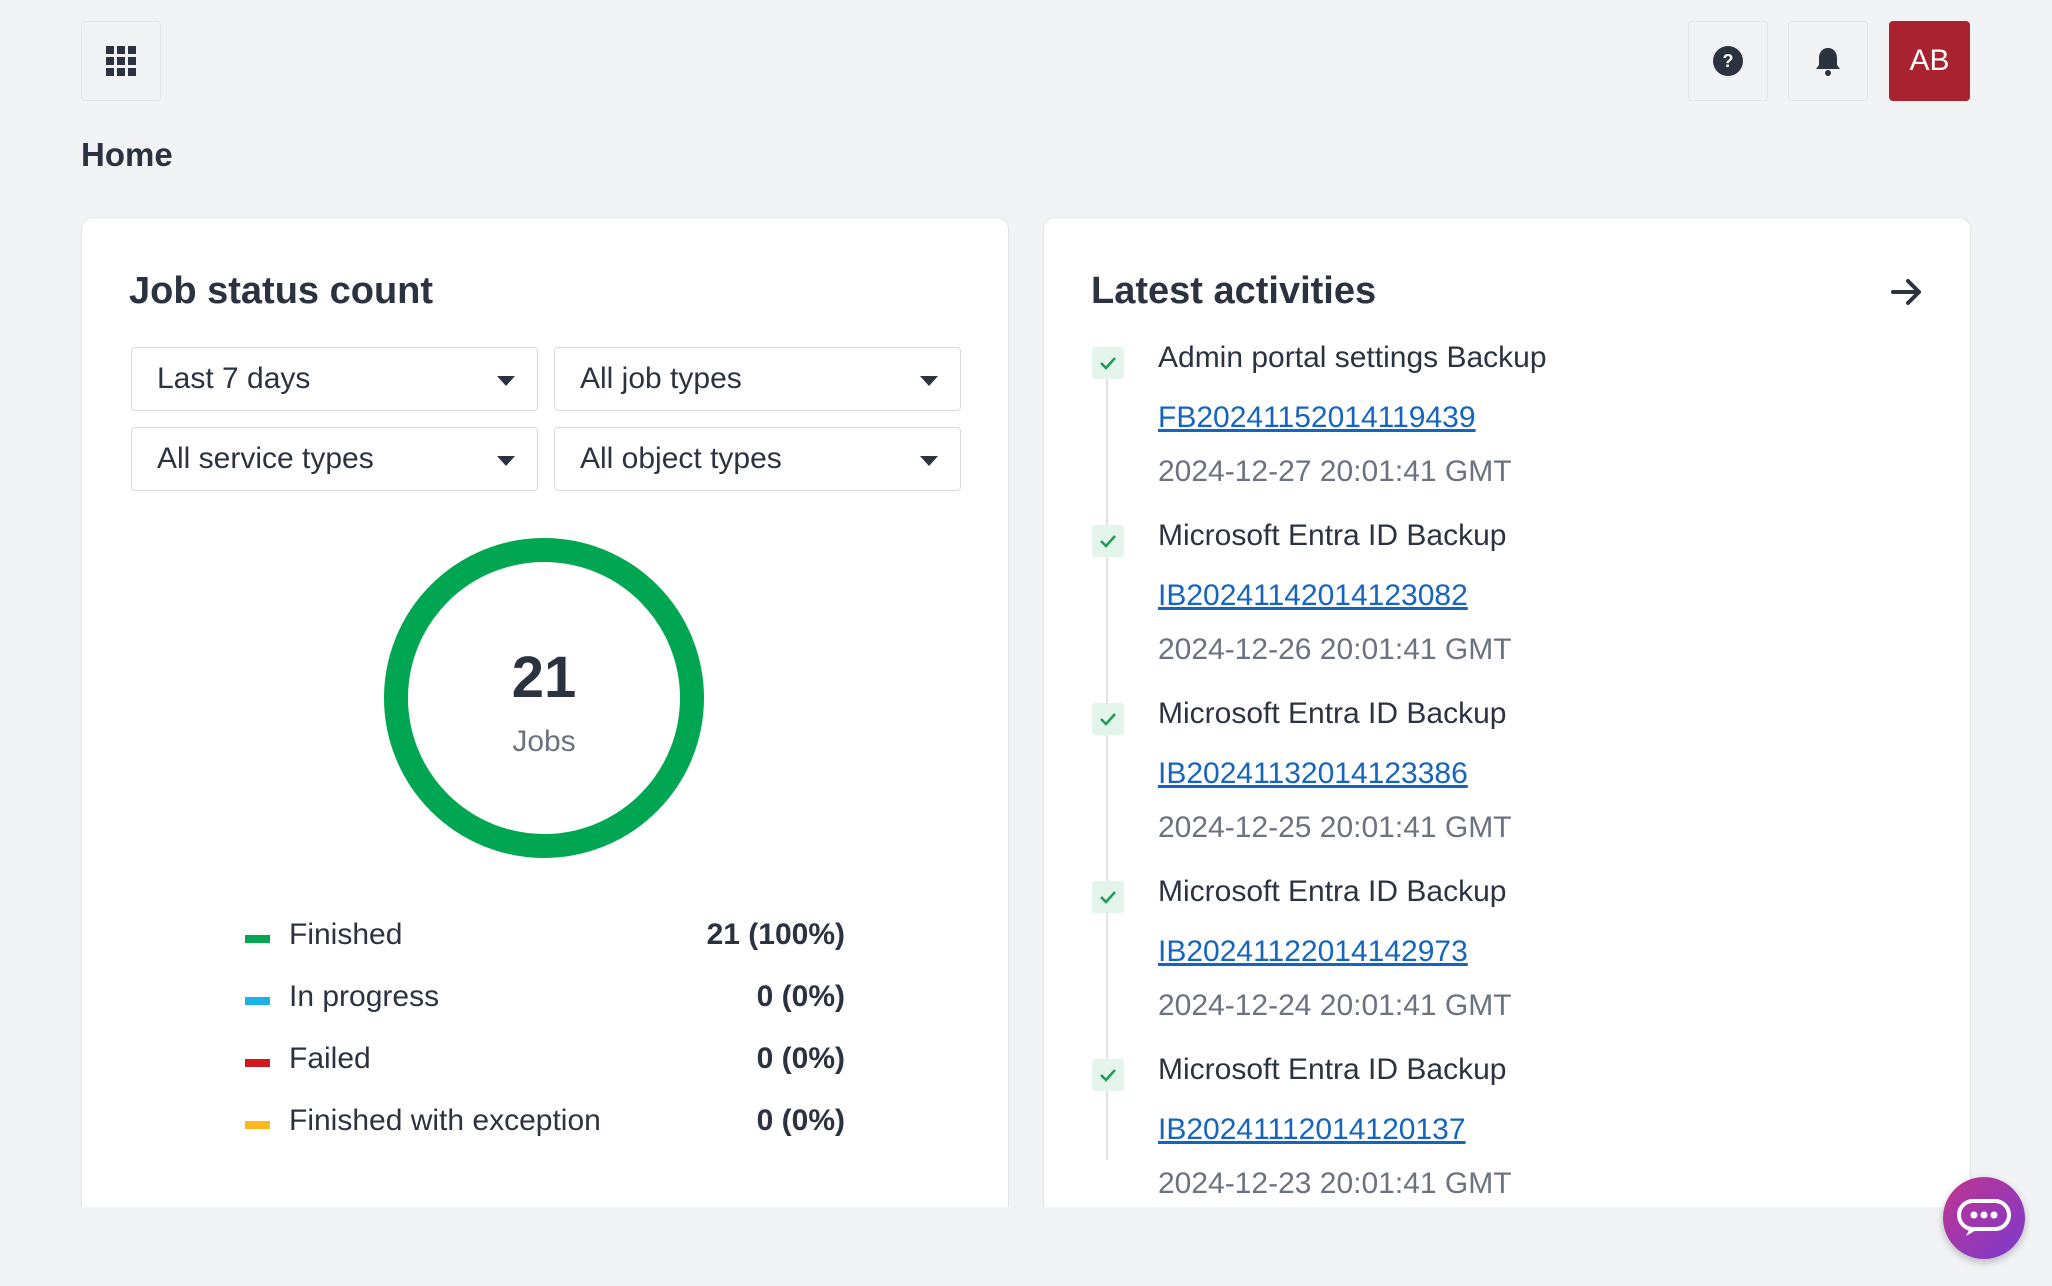 The width and height of the screenshot is (2052, 1286). I want to click on job-status-title: Job status count, so click(281, 291).